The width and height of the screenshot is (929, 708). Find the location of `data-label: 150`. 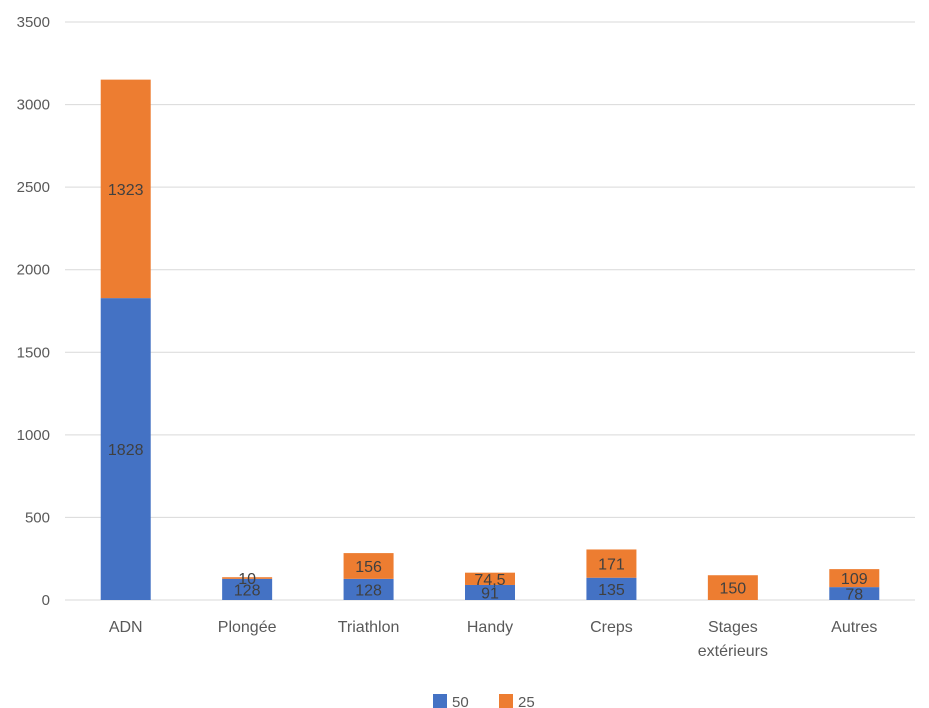

data-label: 150 is located at coordinates (733, 589).